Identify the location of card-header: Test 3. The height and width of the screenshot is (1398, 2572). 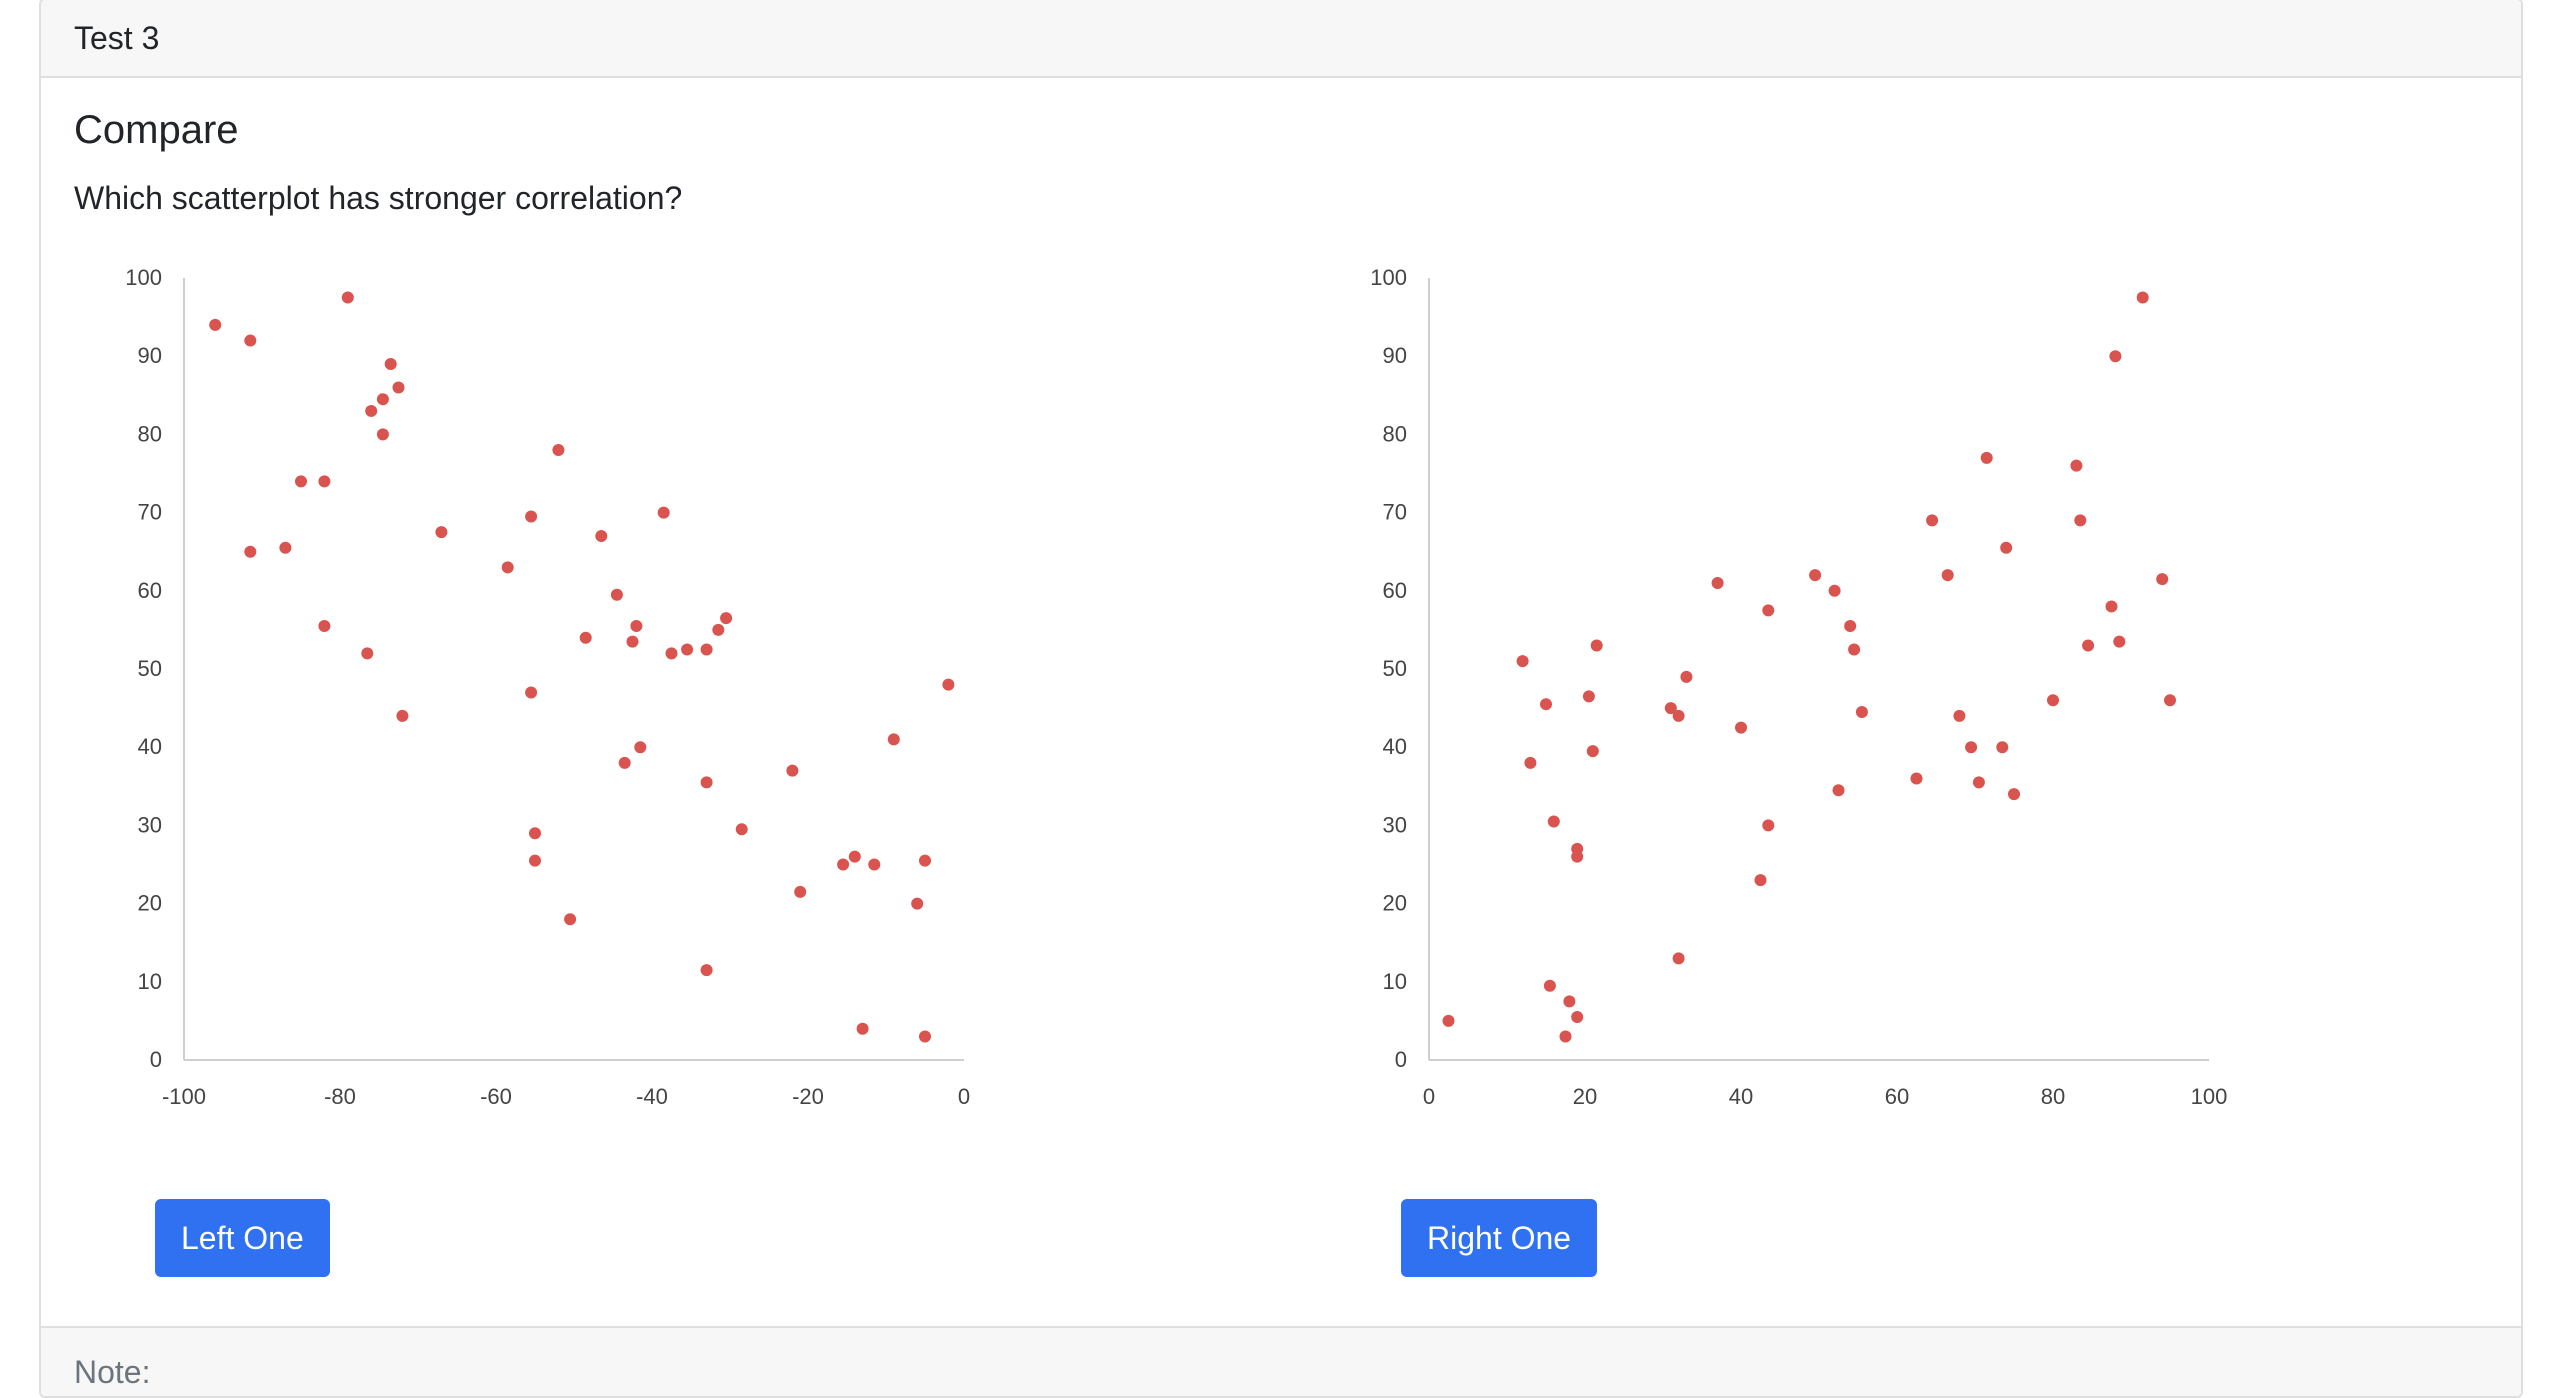
(1281, 39).